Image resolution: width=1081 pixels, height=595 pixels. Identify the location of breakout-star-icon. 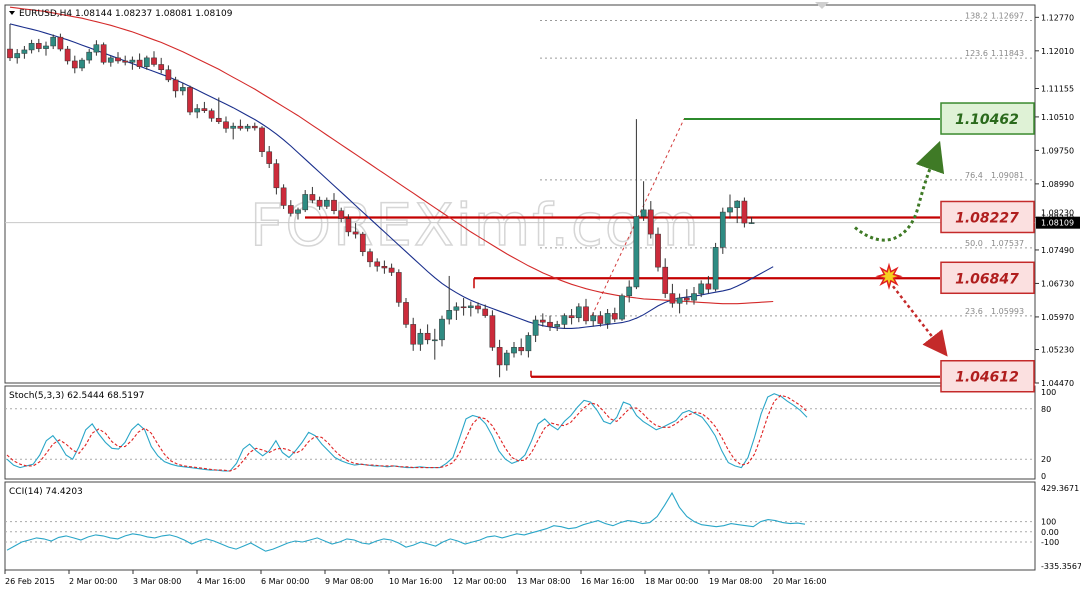
(889, 276).